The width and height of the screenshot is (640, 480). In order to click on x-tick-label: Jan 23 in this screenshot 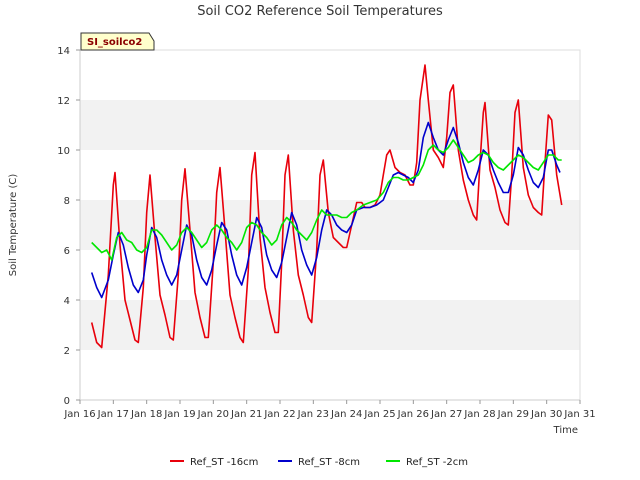, I will do `click(313, 414)`.